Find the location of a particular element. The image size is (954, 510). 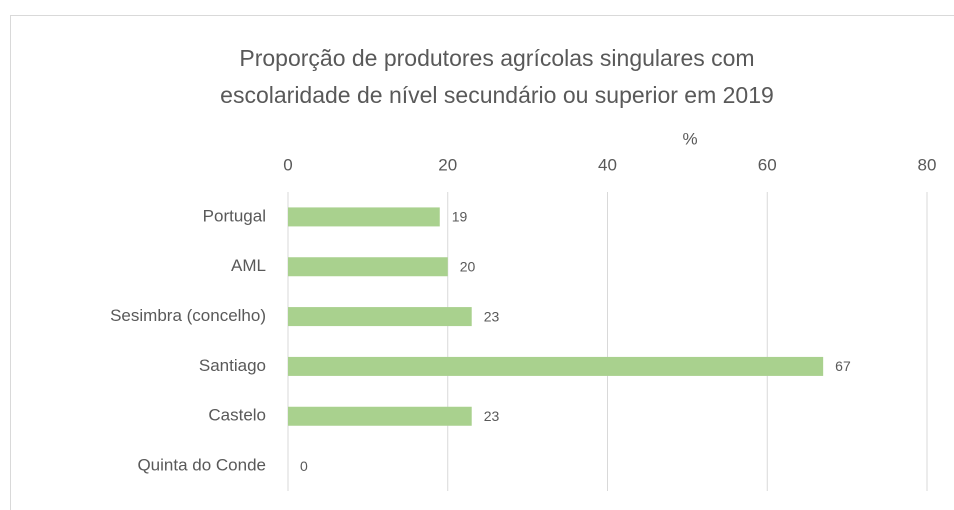

value-label: 67 is located at coordinates (843, 366).